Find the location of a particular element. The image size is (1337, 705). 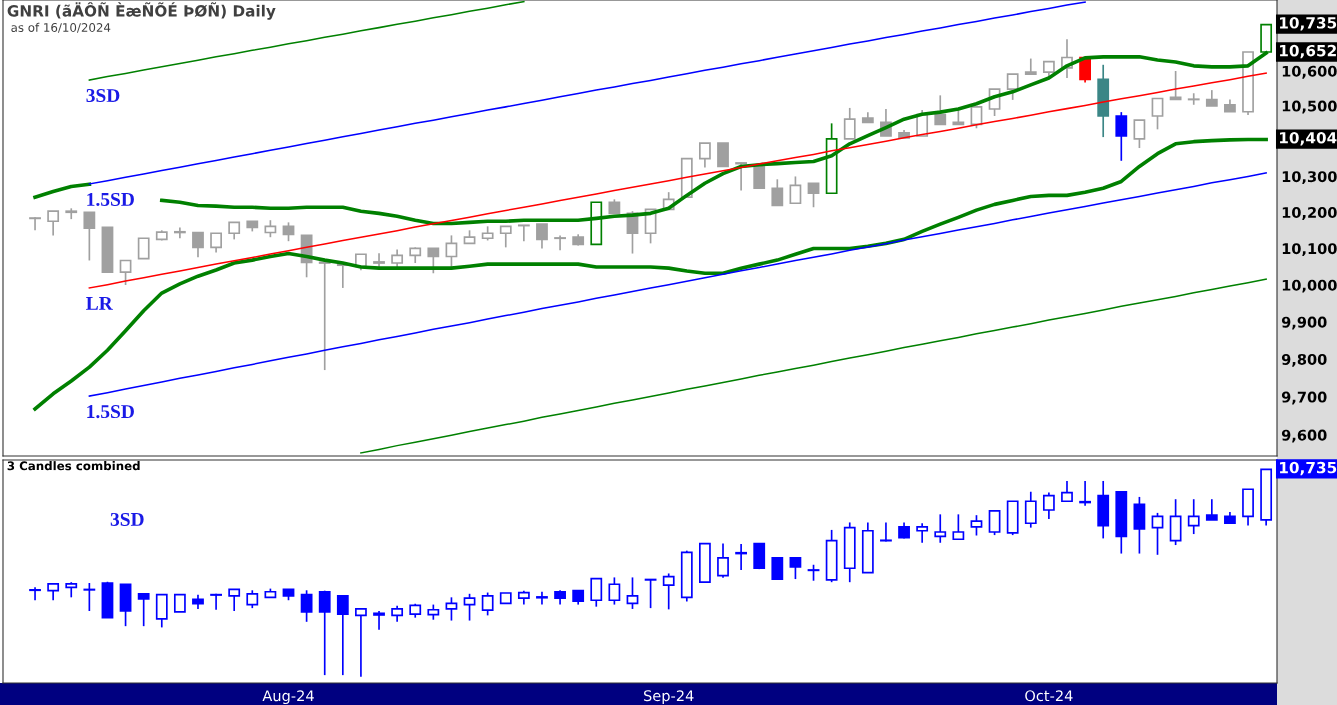

y-tick-label: 9,700 is located at coordinates (1304, 398).